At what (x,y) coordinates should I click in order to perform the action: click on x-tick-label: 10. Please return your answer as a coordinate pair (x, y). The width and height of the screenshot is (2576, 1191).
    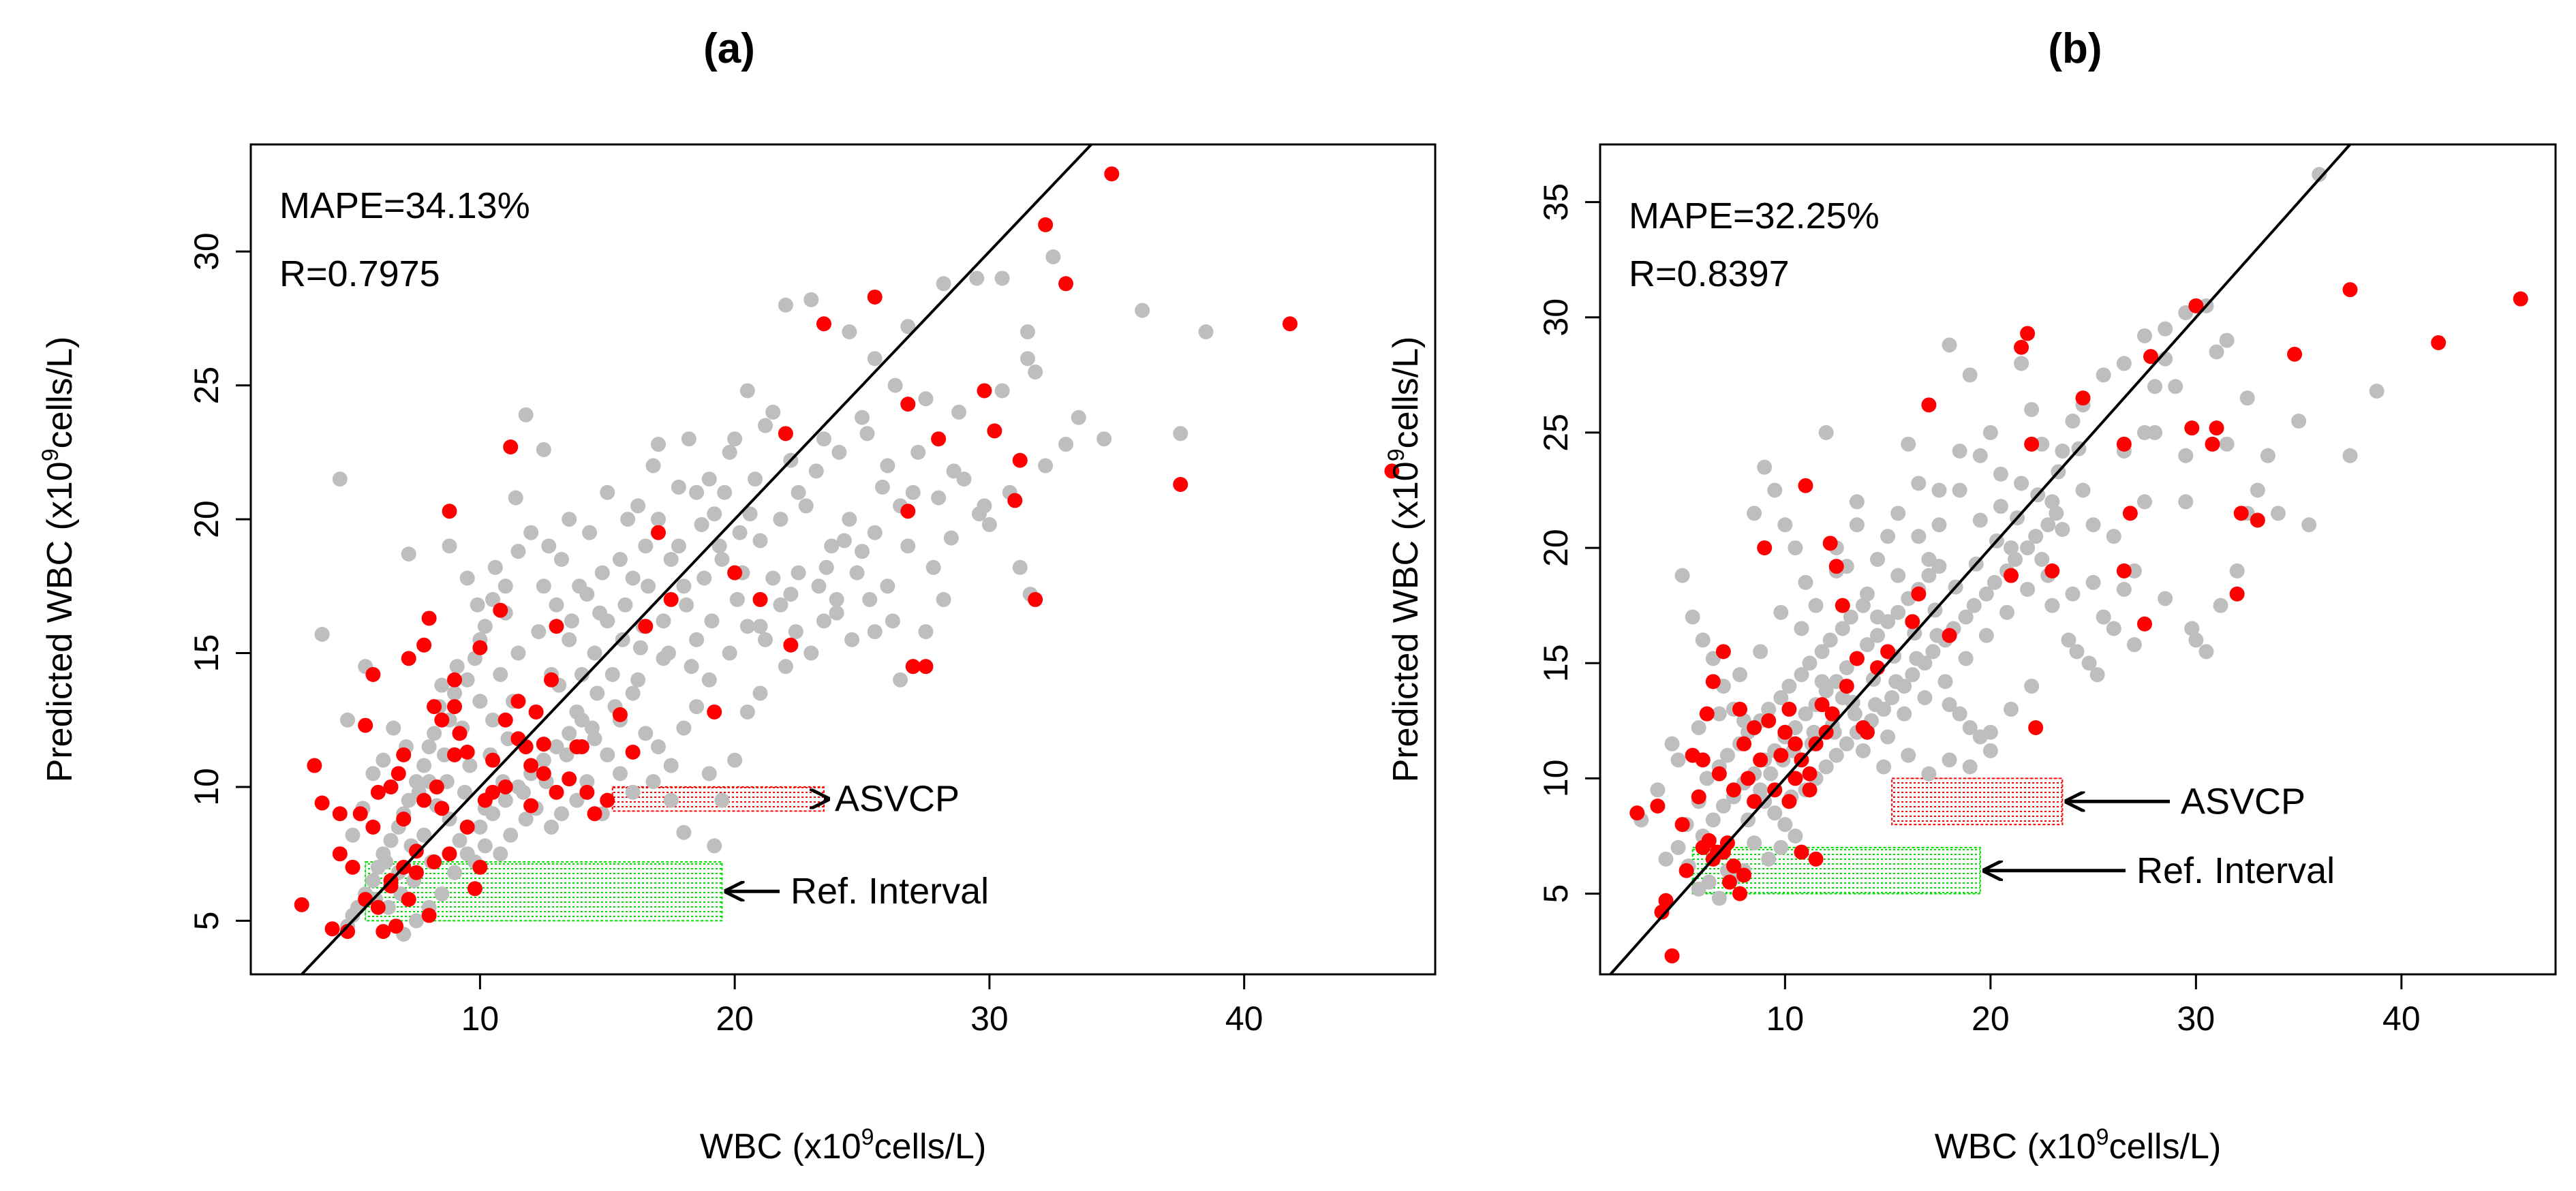
    Looking at the image, I should click on (1785, 1019).